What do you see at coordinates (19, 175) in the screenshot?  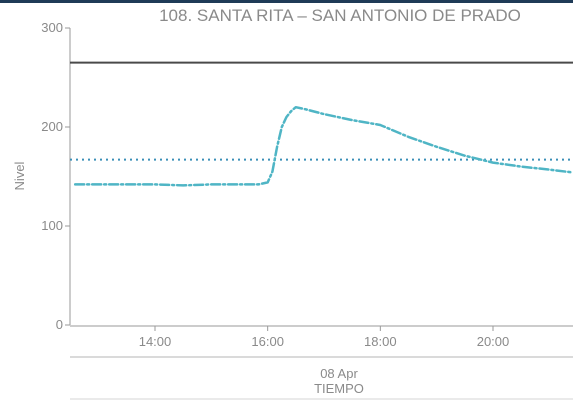 I see `y-axis-label: Nivel` at bounding box center [19, 175].